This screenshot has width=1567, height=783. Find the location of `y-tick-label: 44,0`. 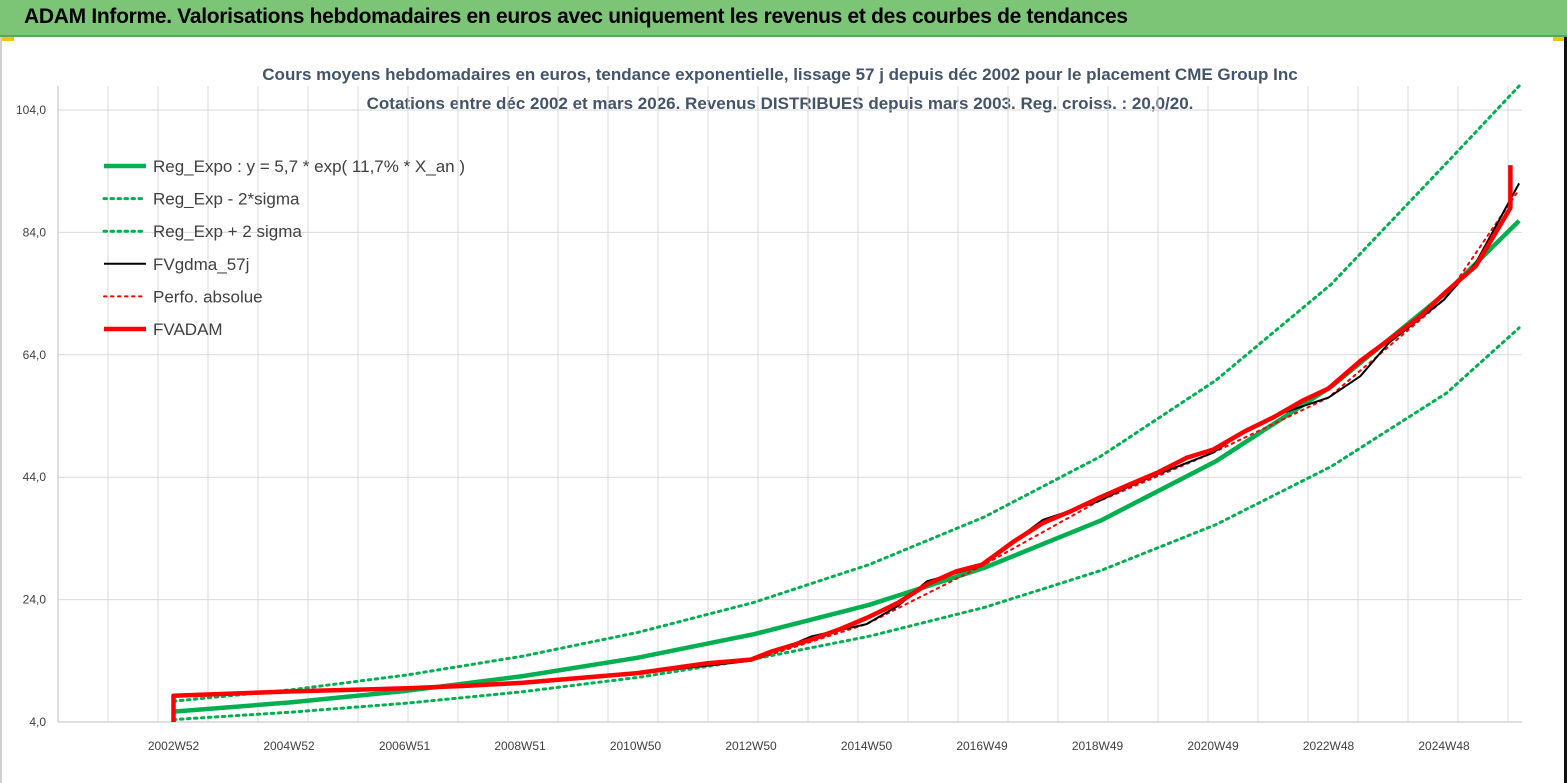

y-tick-label: 44,0 is located at coordinates (35, 477).